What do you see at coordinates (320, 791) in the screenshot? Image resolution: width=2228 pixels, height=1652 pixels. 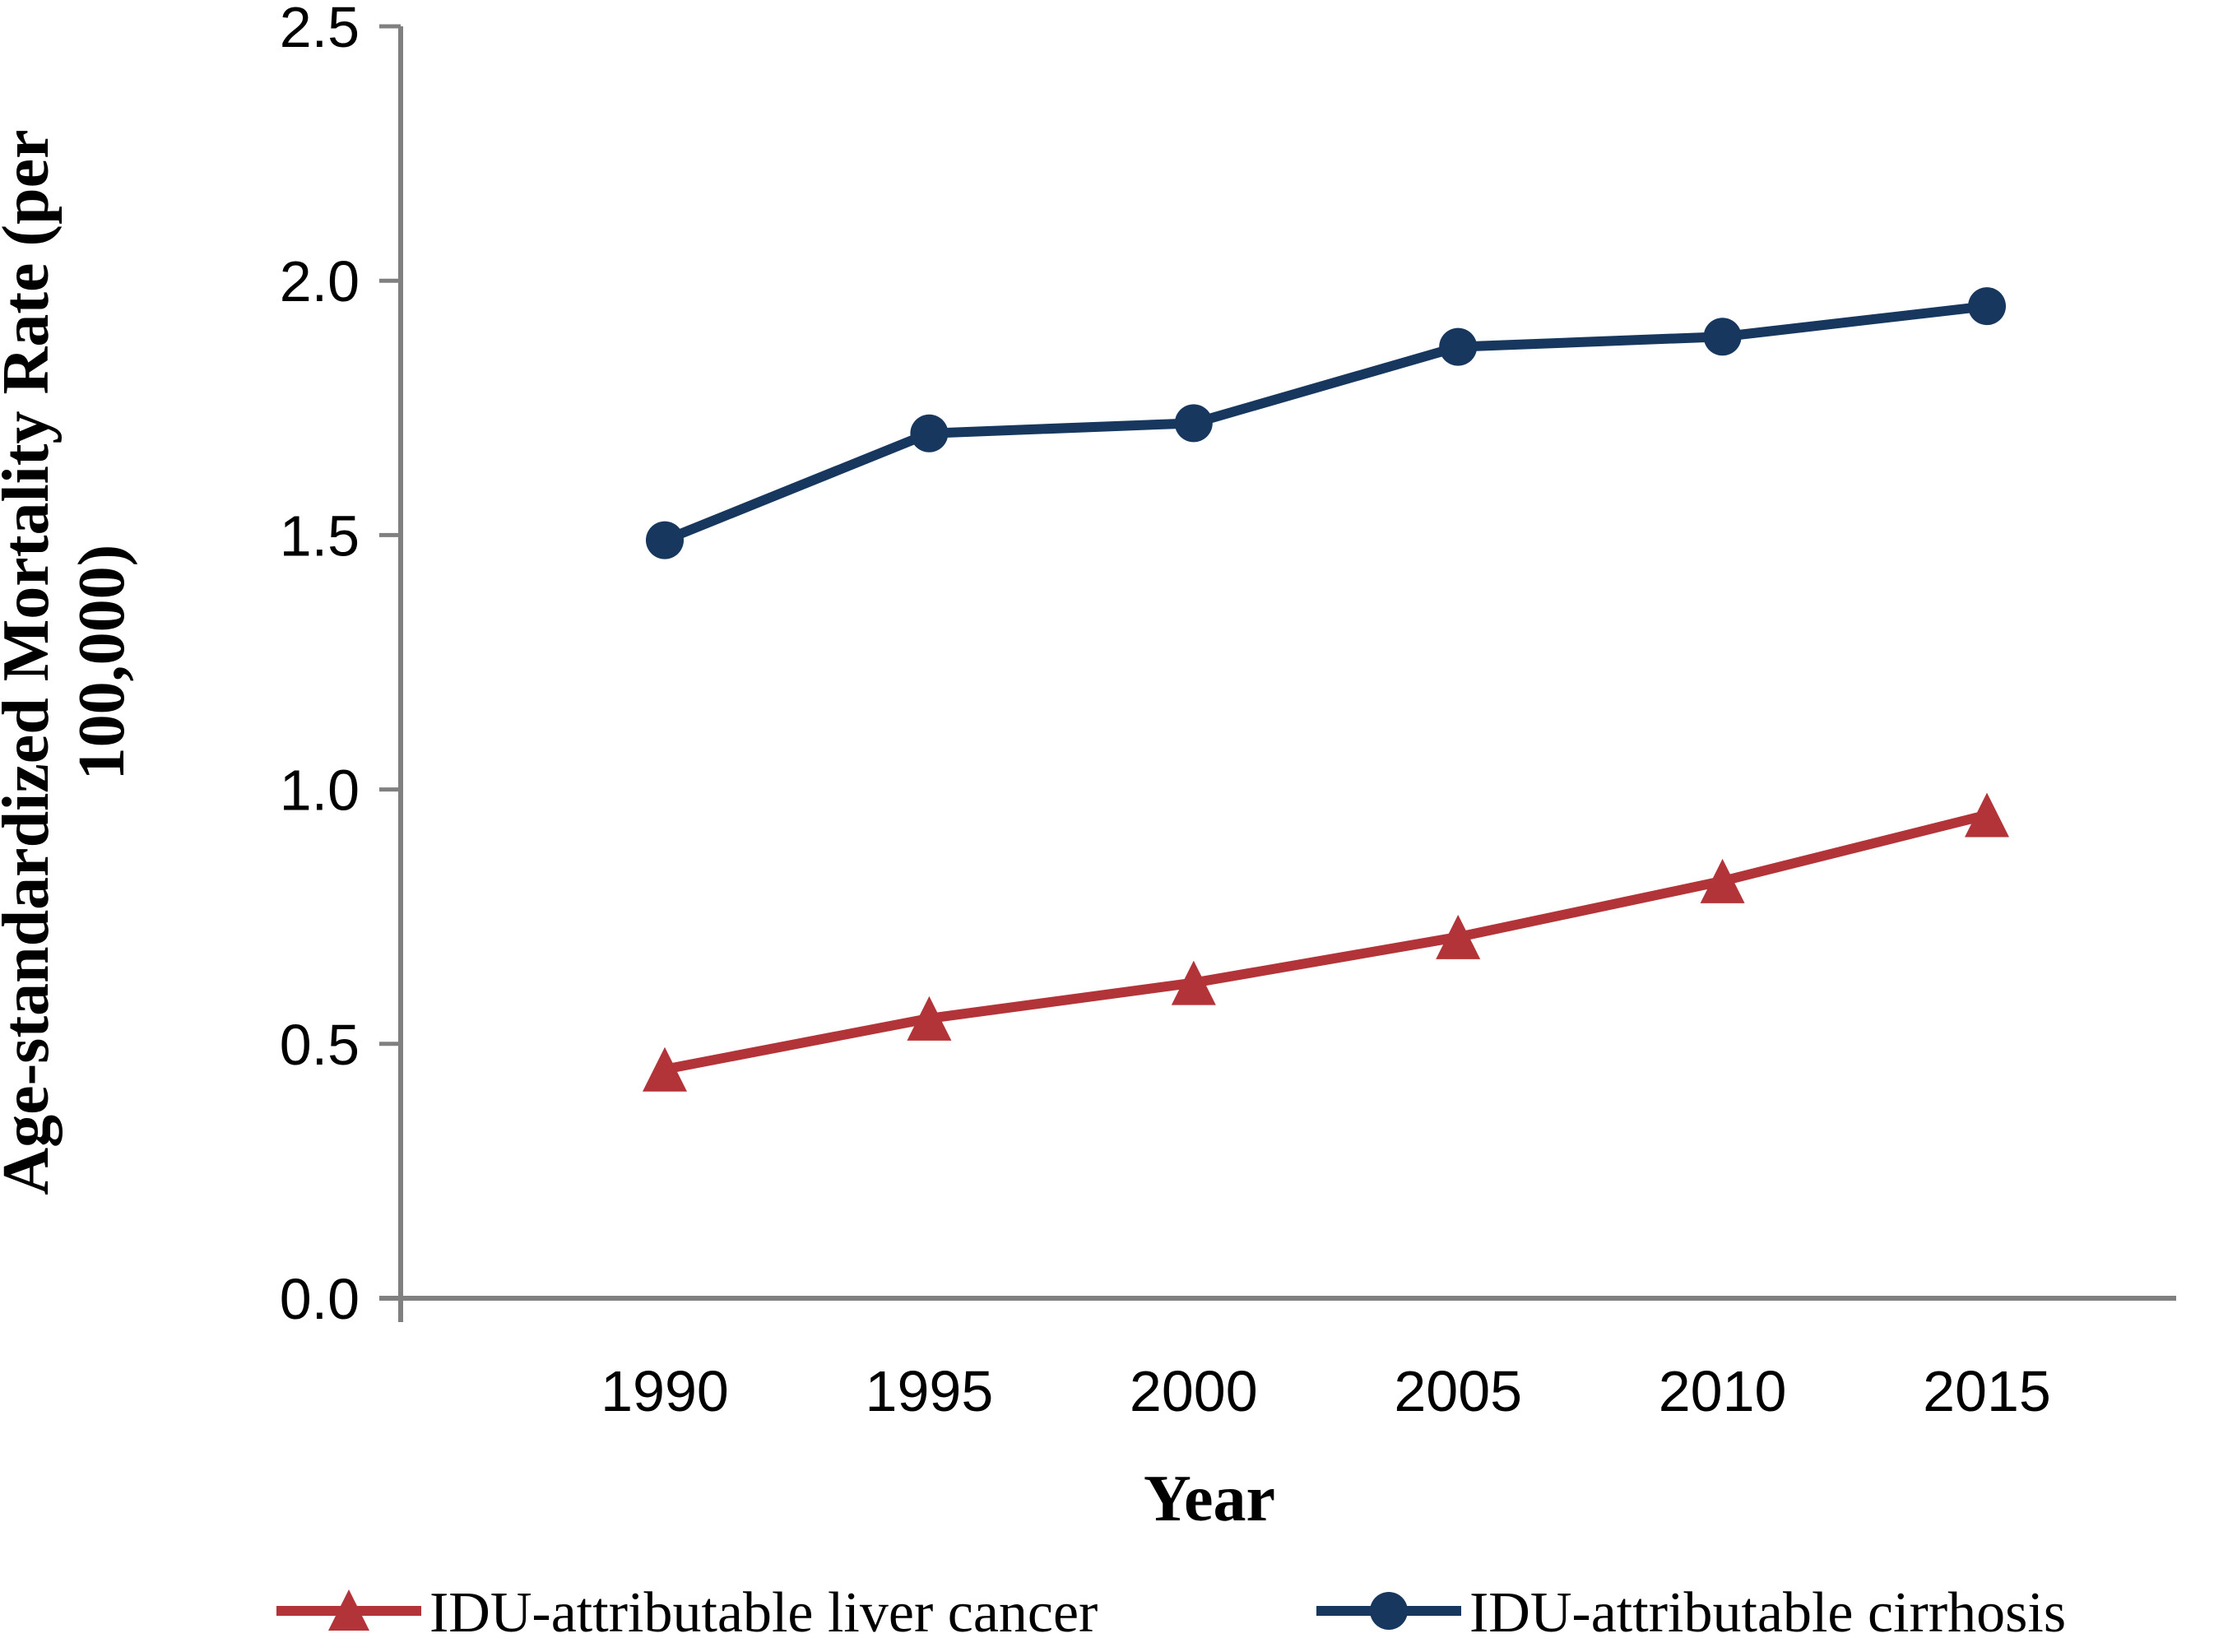 I see `y-tick-label: 1.0` at bounding box center [320, 791].